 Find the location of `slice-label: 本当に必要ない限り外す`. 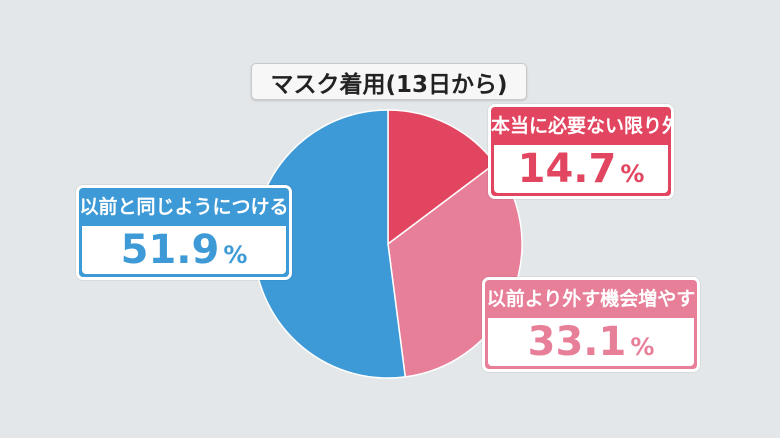

slice-label: 本当に必要ない限り外す is located at coordinates (581, 126).